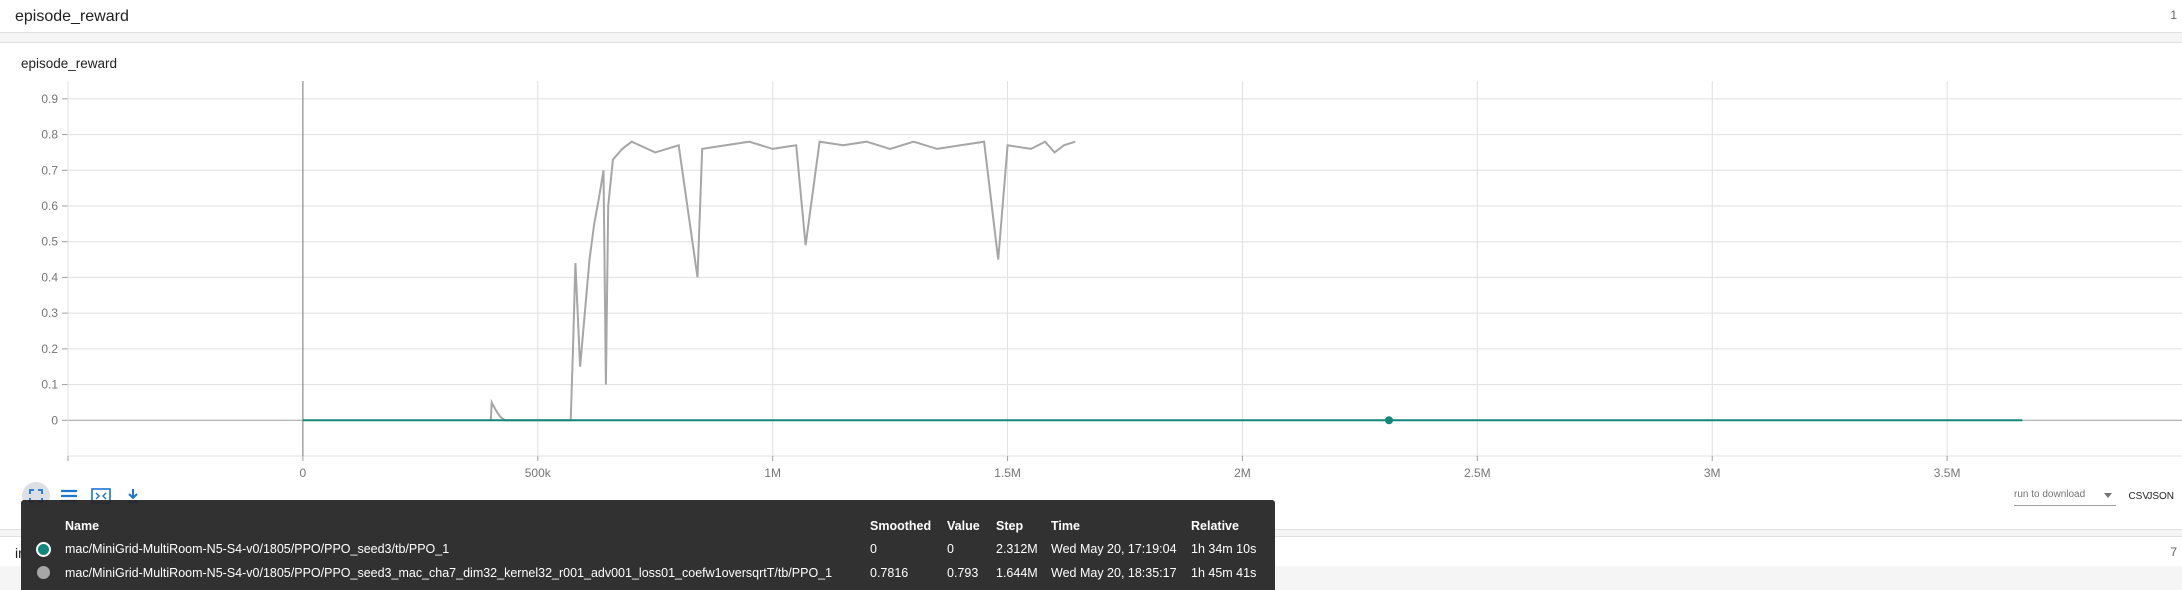  Describe the element at coordinates (49, 385) in the screenshot. I see `y-tick-label: 0.1` at that location.